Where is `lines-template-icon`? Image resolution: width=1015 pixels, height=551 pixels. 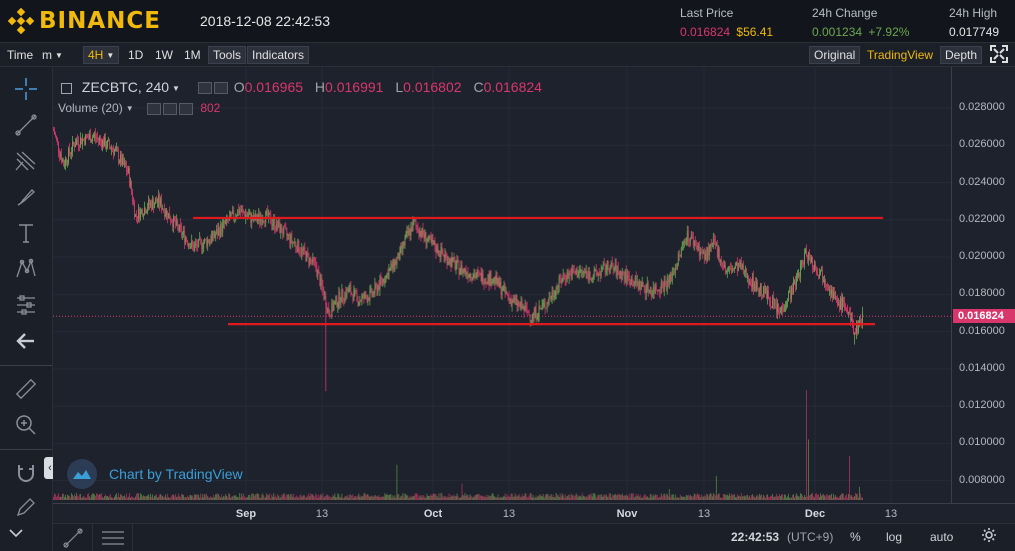
lines-template-icon is located at coordinates (113, 537).